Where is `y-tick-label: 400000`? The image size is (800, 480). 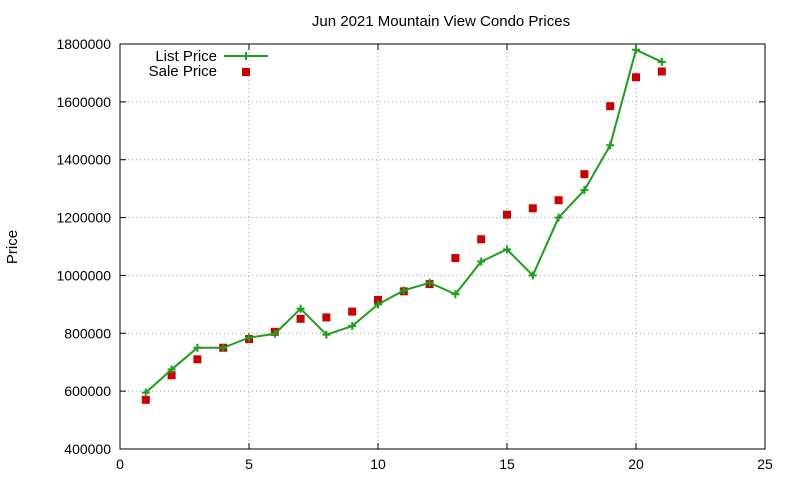
y-tick-label: 400000 is located at coordinates (87, 449).